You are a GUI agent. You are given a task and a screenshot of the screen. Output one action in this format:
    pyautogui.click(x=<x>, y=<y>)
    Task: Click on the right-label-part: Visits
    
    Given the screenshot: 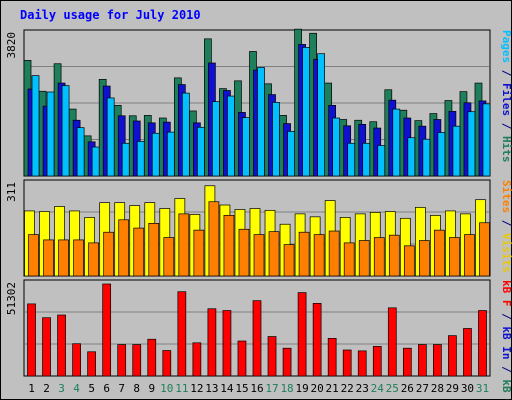 What is the action you would take?
    pyautogui.click(x=506, y=253)
    